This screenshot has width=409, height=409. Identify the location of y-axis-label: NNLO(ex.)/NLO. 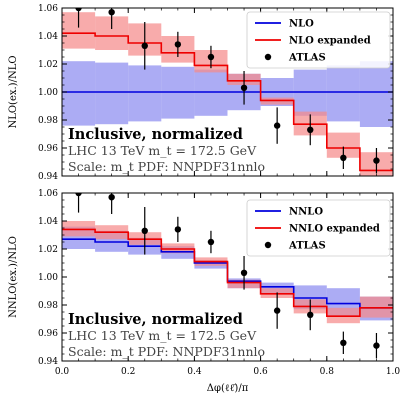
(13, 277).